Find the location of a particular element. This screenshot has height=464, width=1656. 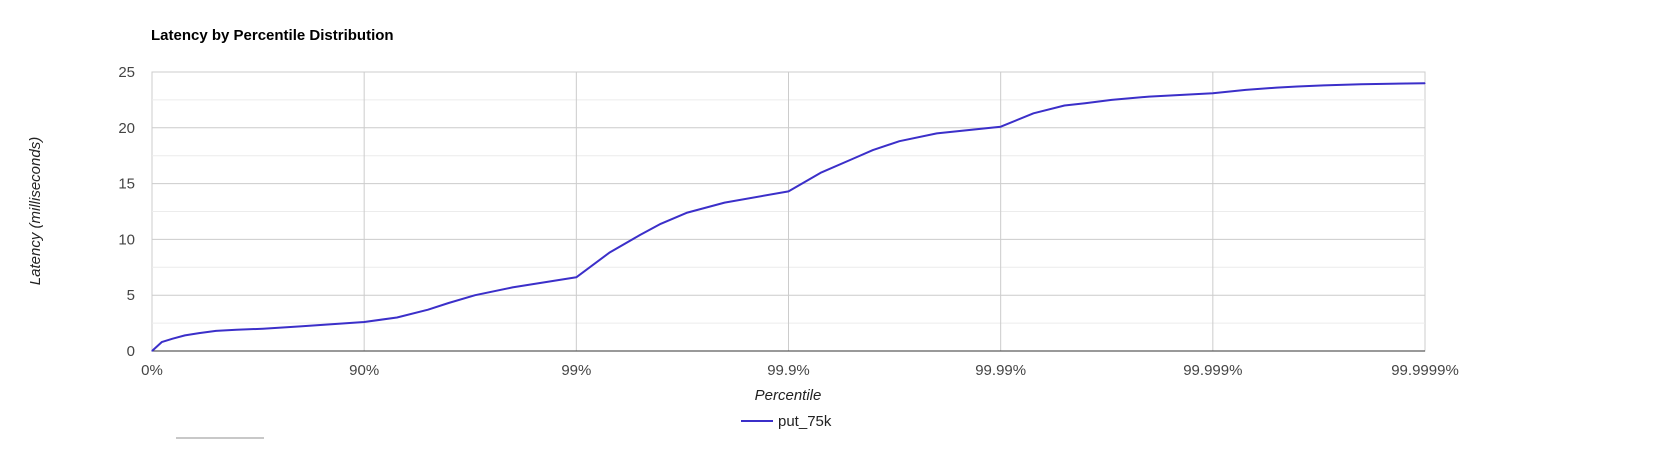

x-tick-label: 99.9% is located at coordinates (788, 370).